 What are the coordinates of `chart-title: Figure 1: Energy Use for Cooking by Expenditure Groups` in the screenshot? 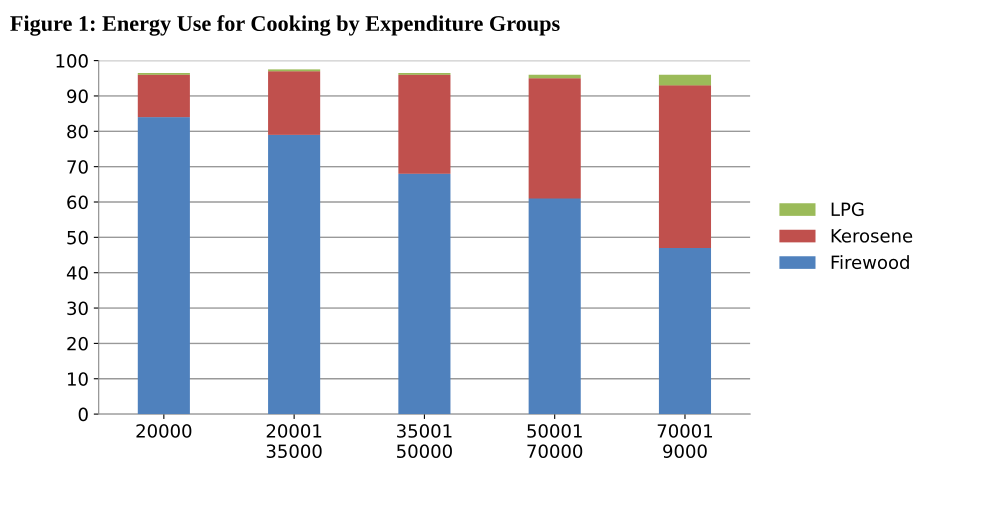 It's located at (285, 25).